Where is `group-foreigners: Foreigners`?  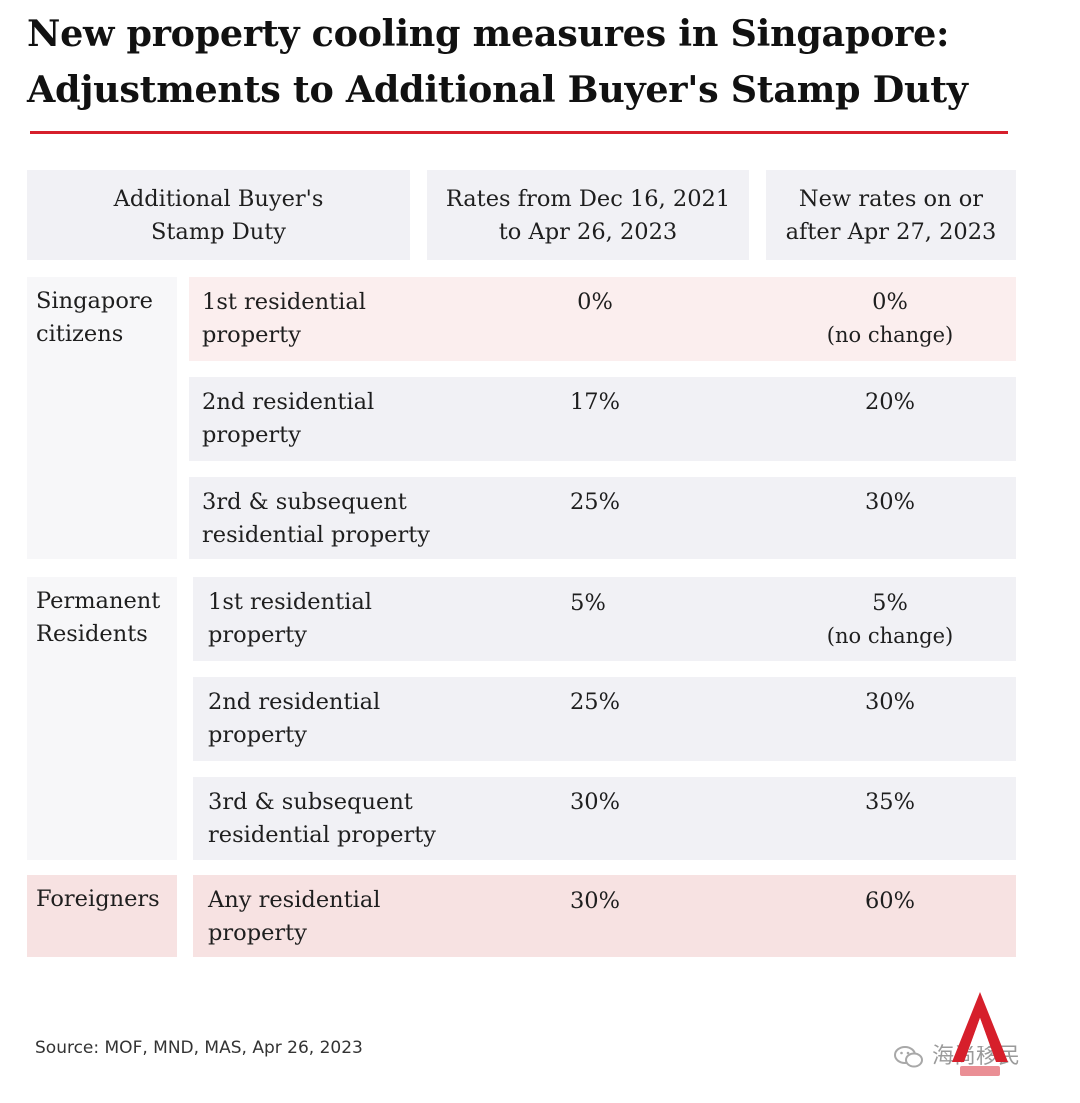
group-foreigners: Foreigners is located at coordinates (102, 916).